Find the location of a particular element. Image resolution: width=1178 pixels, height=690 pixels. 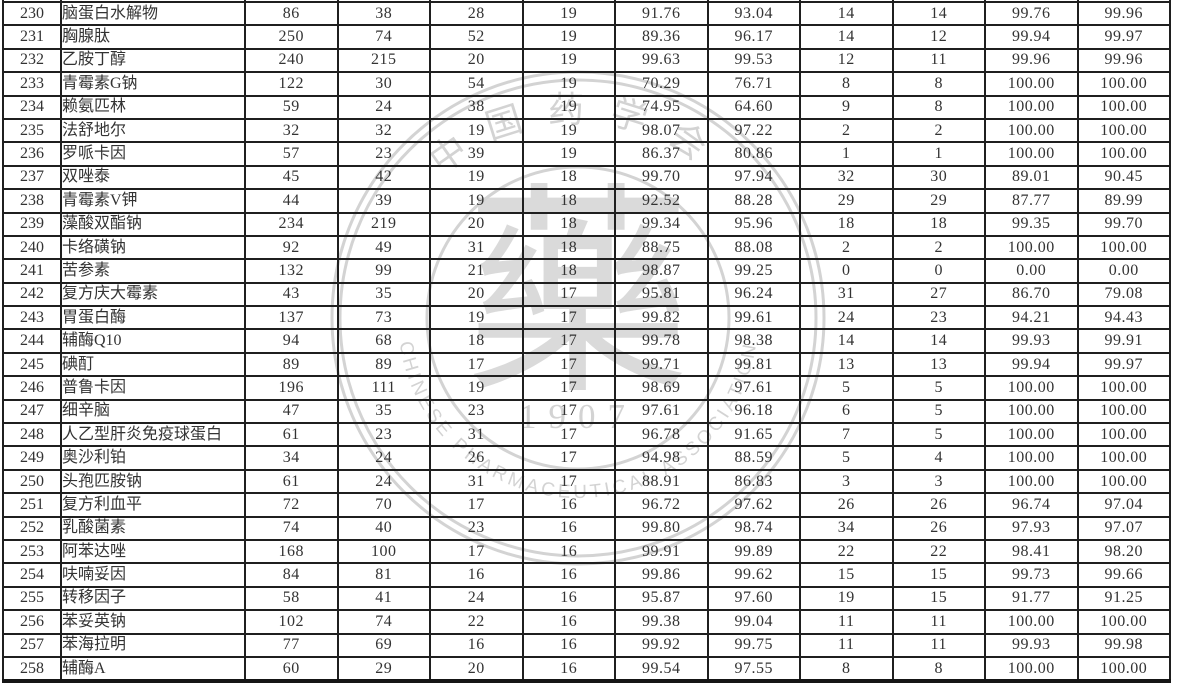

value-cell: 102 is located at coordinates (291, 622).